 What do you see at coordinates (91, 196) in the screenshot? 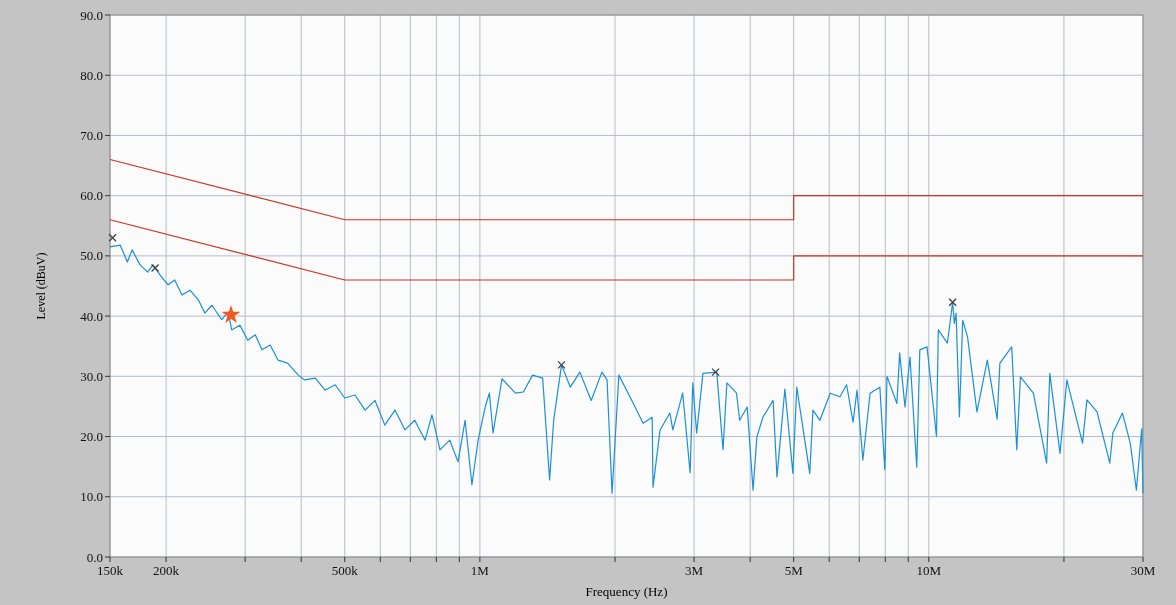
I see `y-tick-label: 60.0` at bounding box center [91, 196].